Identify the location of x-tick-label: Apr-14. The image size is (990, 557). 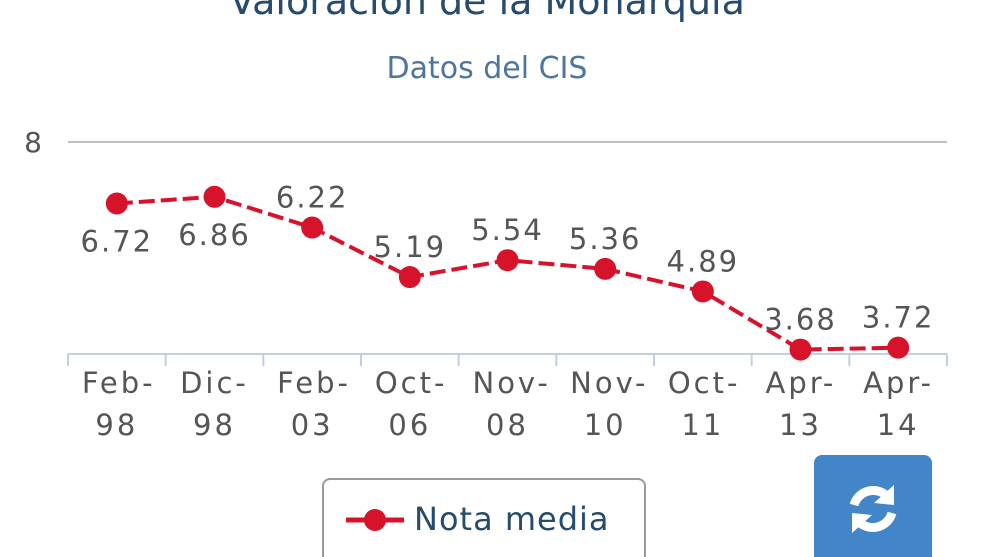
(898, 404).